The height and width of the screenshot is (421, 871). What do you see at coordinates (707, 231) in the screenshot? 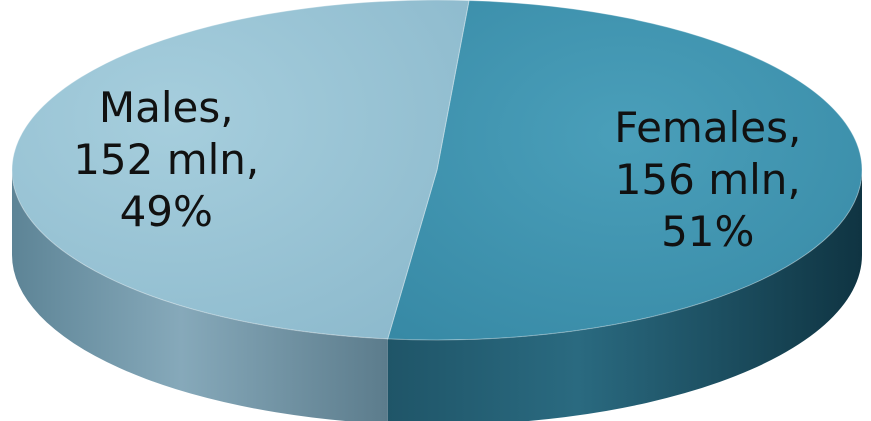
I see `slice-label-females-line-3: 51%` at bounding box center [707, 231].